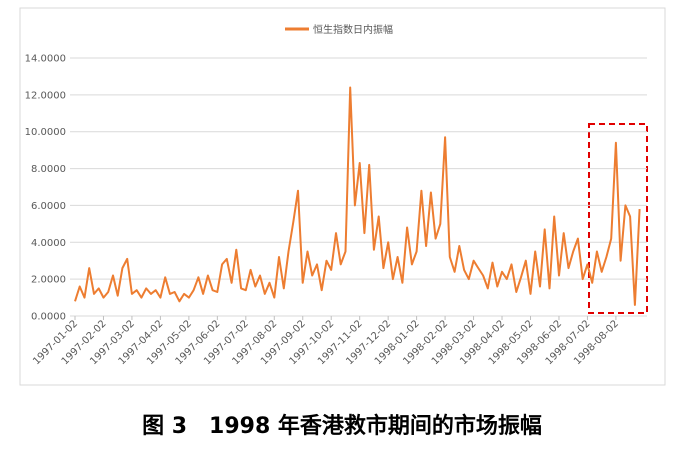  Describe the element at coordinates (618, 218) in the screenshot. I see `highlight-box` at that location.